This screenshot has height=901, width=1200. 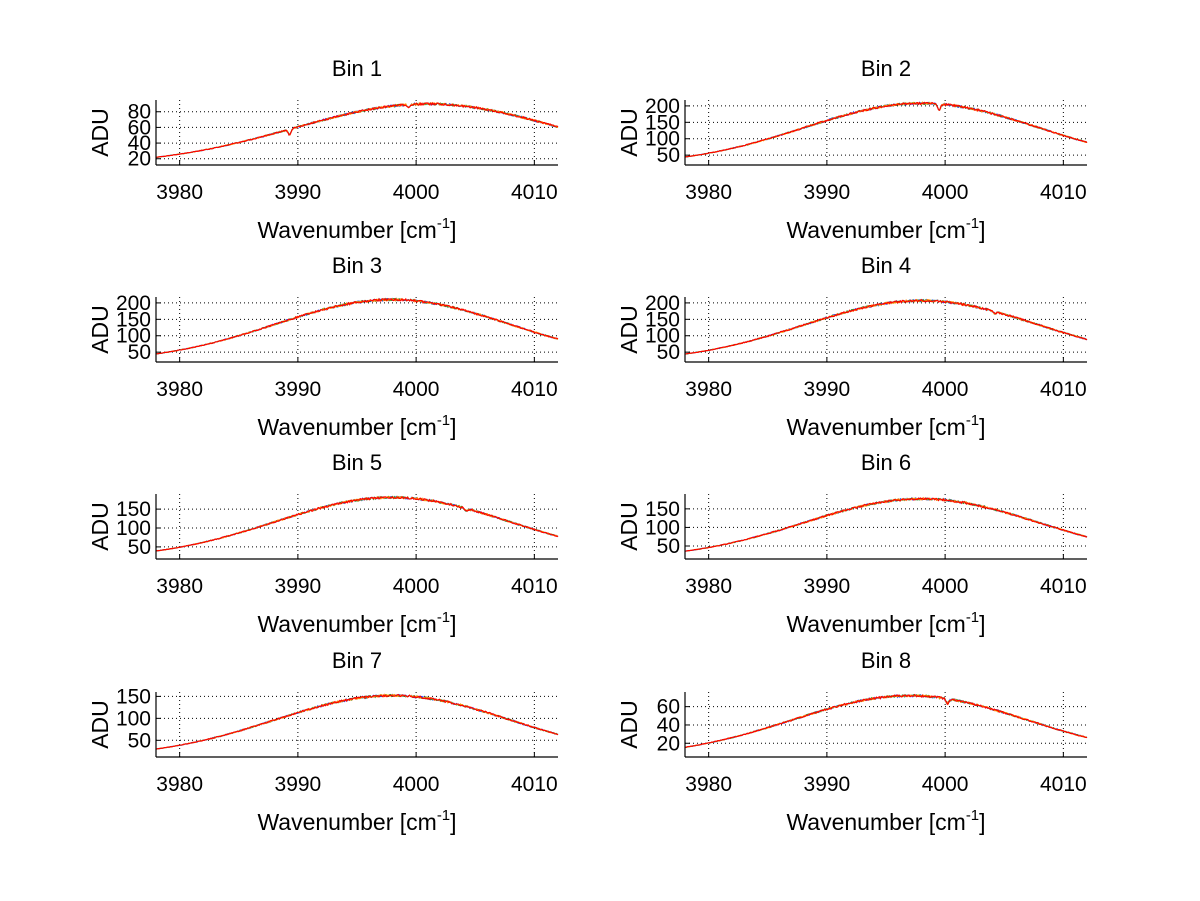 I want to click on y-tick-label: 80, so click(x=139, y=112).